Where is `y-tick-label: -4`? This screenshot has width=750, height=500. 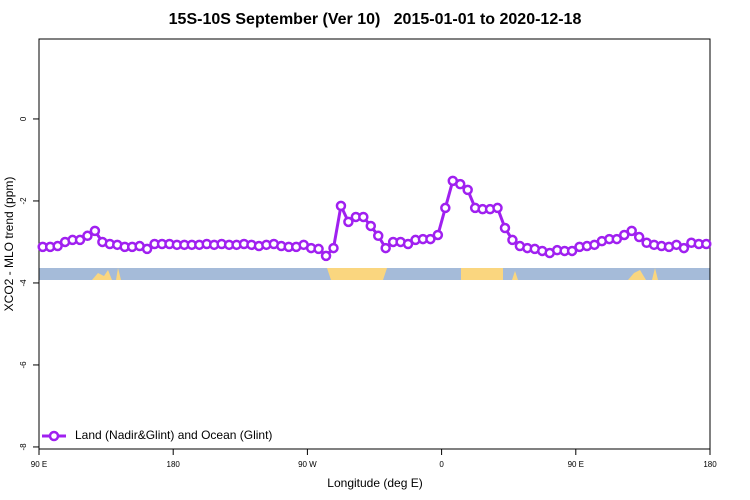
y-tick-label: -4 is located at coordinates (23, 283).